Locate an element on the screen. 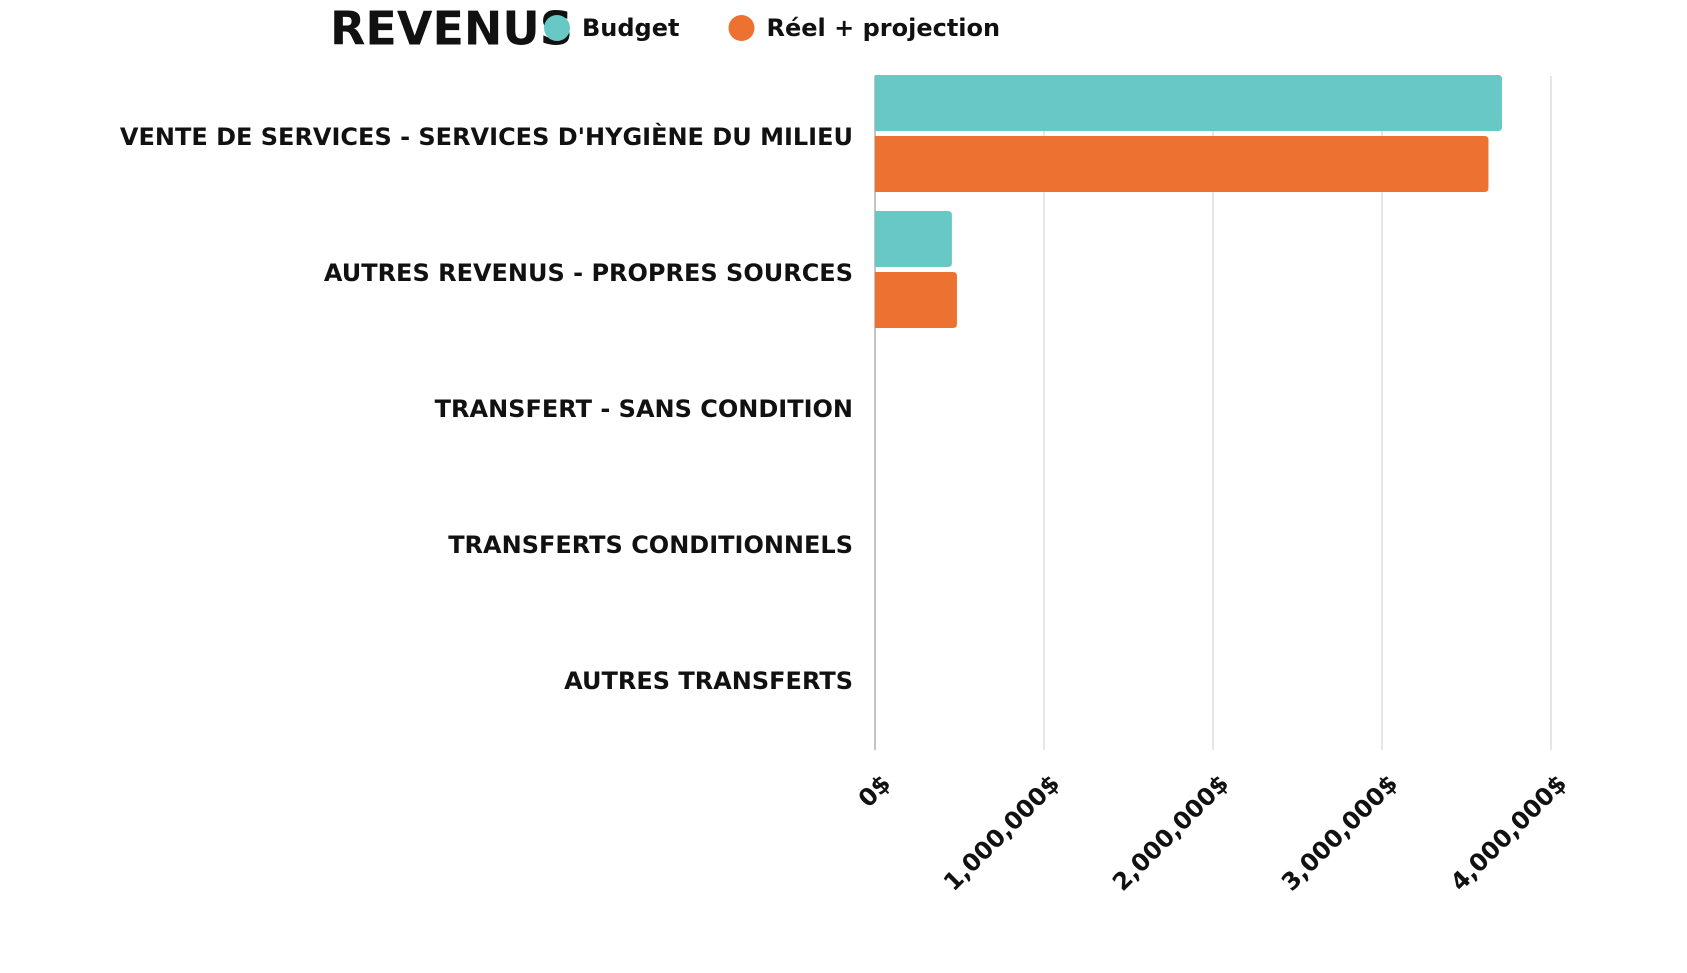 This screenshot has width=1687, height=973. y-tick-label: TRANSFERT - SANS CONDITION is located at coordinates (644, 409).